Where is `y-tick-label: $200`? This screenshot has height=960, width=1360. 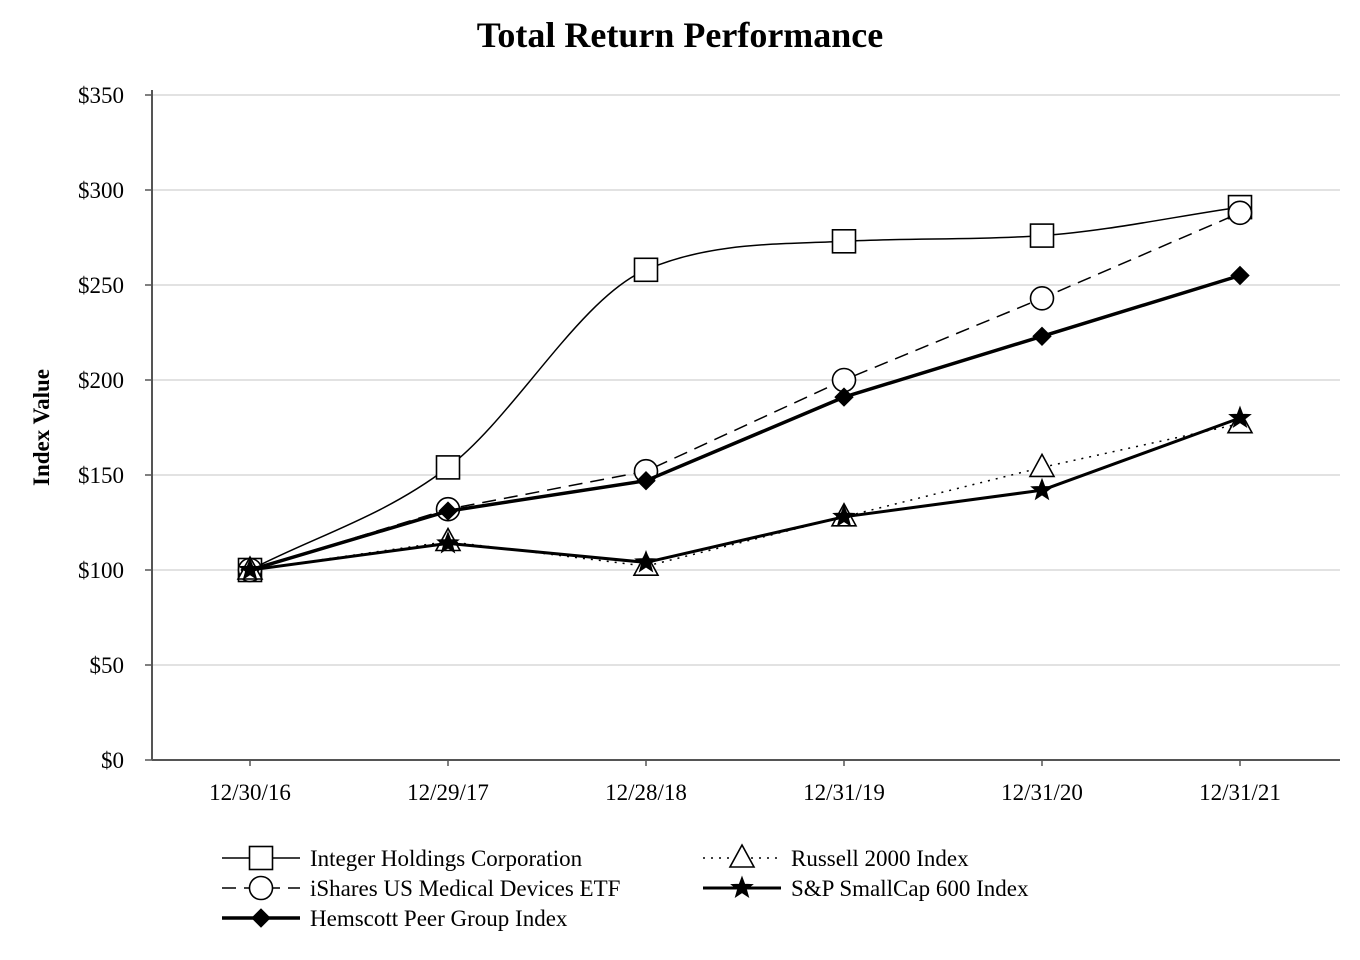 y-tick-label: $200 is located at coordinates (101, 380).